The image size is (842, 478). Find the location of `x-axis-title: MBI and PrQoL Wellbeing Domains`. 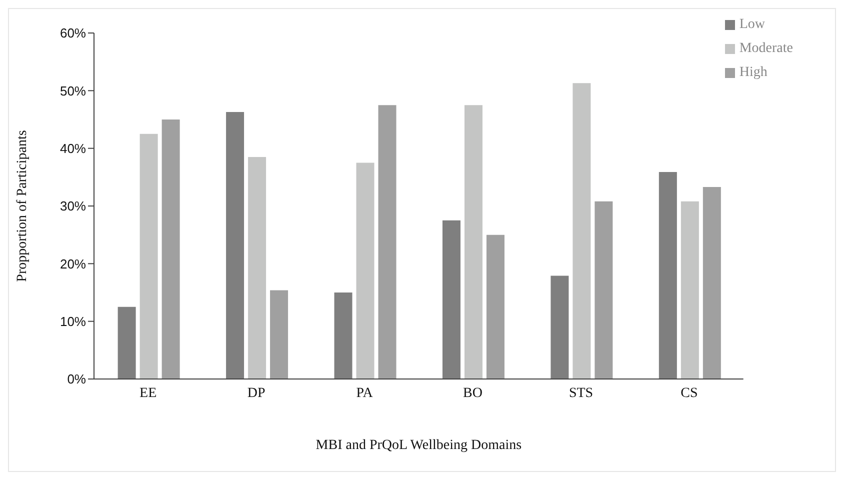

x-axis-title: MBI and PrQoL Wellbeing Domains is located at coordinates (419, 445).